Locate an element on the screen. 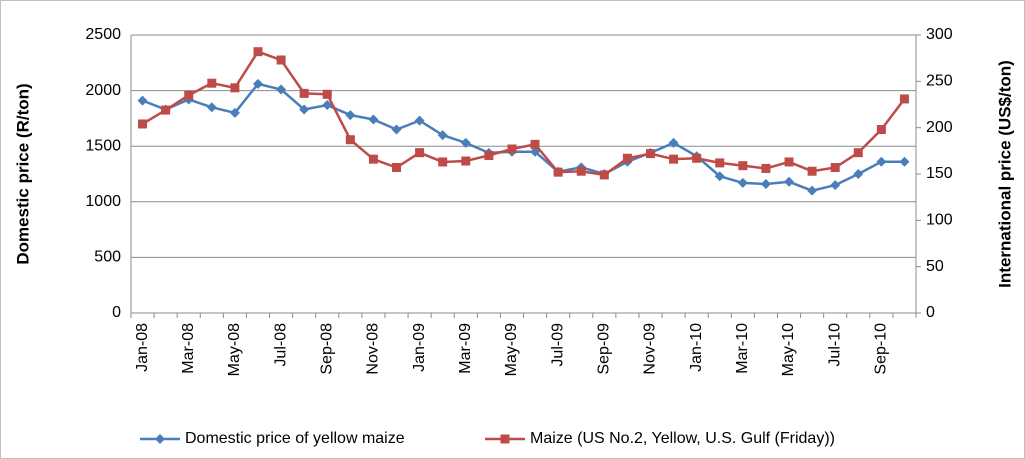 The image size is (1025, 459). y-tick-label: 1500 is located at coordinates (103, 145).